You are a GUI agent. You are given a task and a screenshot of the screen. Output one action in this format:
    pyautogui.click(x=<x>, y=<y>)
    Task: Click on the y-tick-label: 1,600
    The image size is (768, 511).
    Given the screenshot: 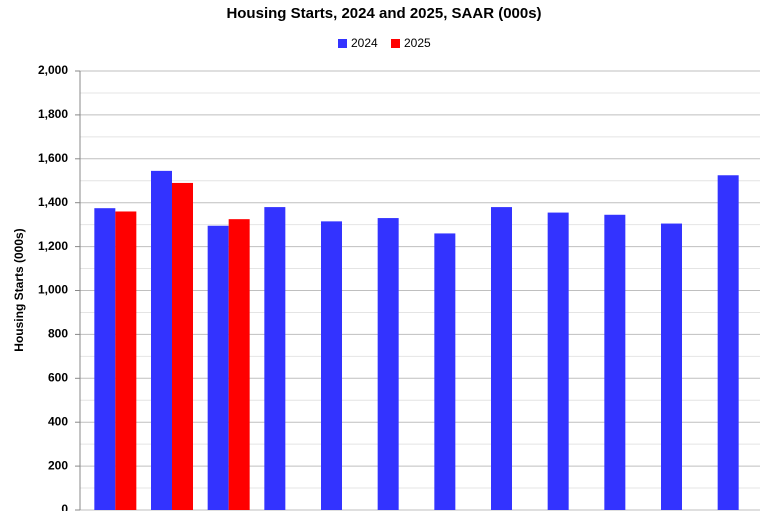 What is the action you would take?
    pyautogui.click(x=53, y=158)
    